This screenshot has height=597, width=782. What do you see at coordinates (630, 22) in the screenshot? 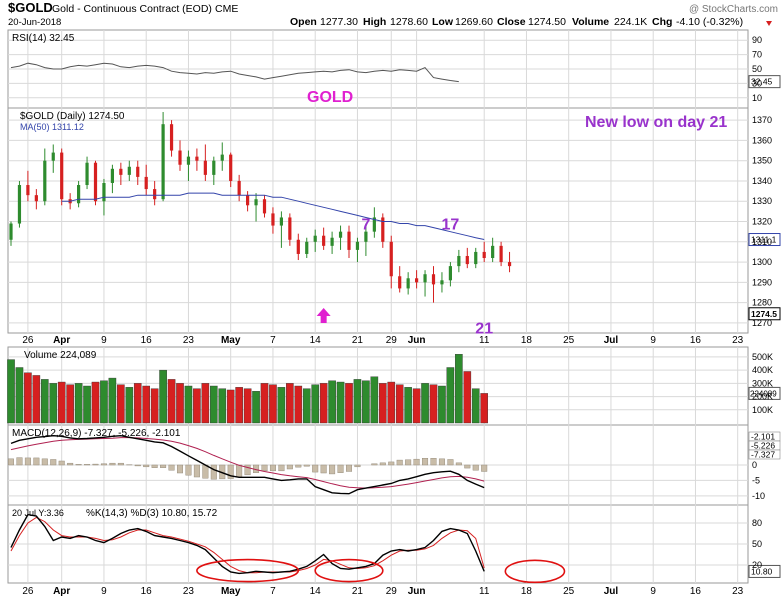
I see `volume-value: 224.1K` at bounding box center [630, 22].